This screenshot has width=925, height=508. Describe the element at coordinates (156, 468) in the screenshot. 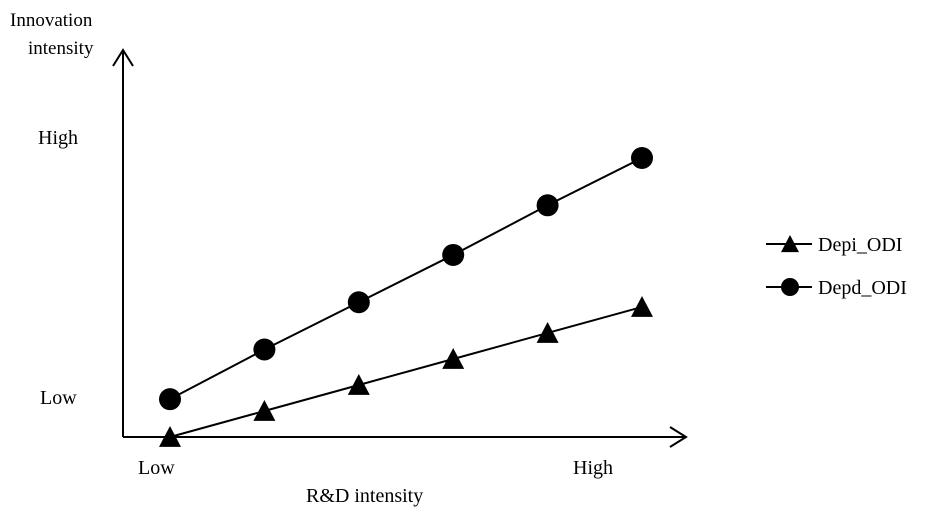

I see `x-tick-label-low: Low` at that location.